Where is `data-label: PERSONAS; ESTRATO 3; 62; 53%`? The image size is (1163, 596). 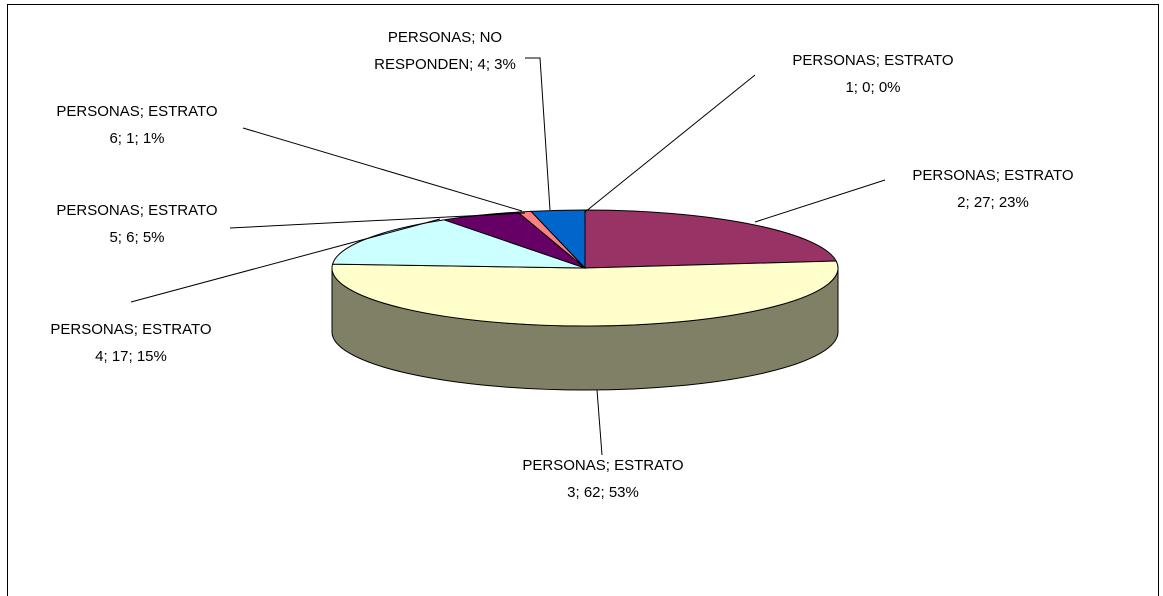 data-label: PERSONAS; ESTRATO 3; 62; 53% is located at coordinates (603, 479).